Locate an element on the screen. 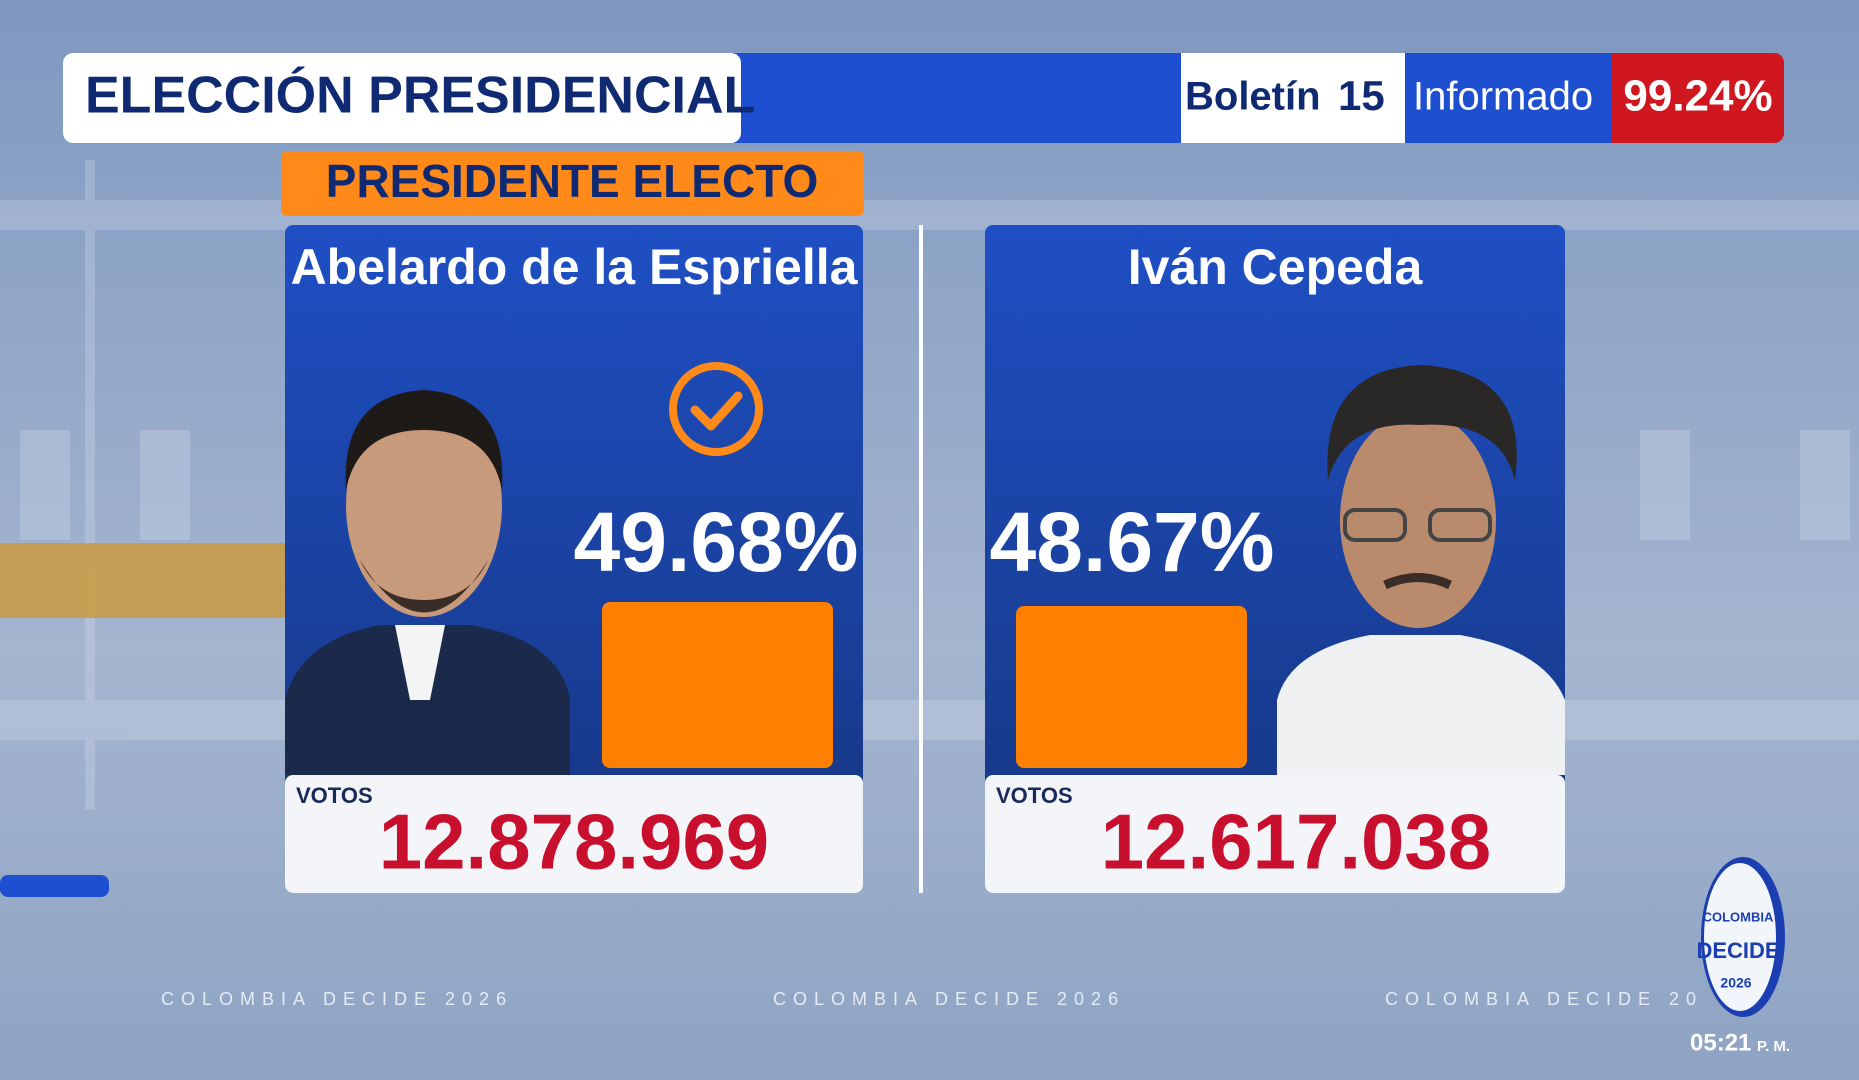 Image resolution: width=1859 pixels, height=1080 pixels. winner-check-mark is located at coordinates (716, 411).